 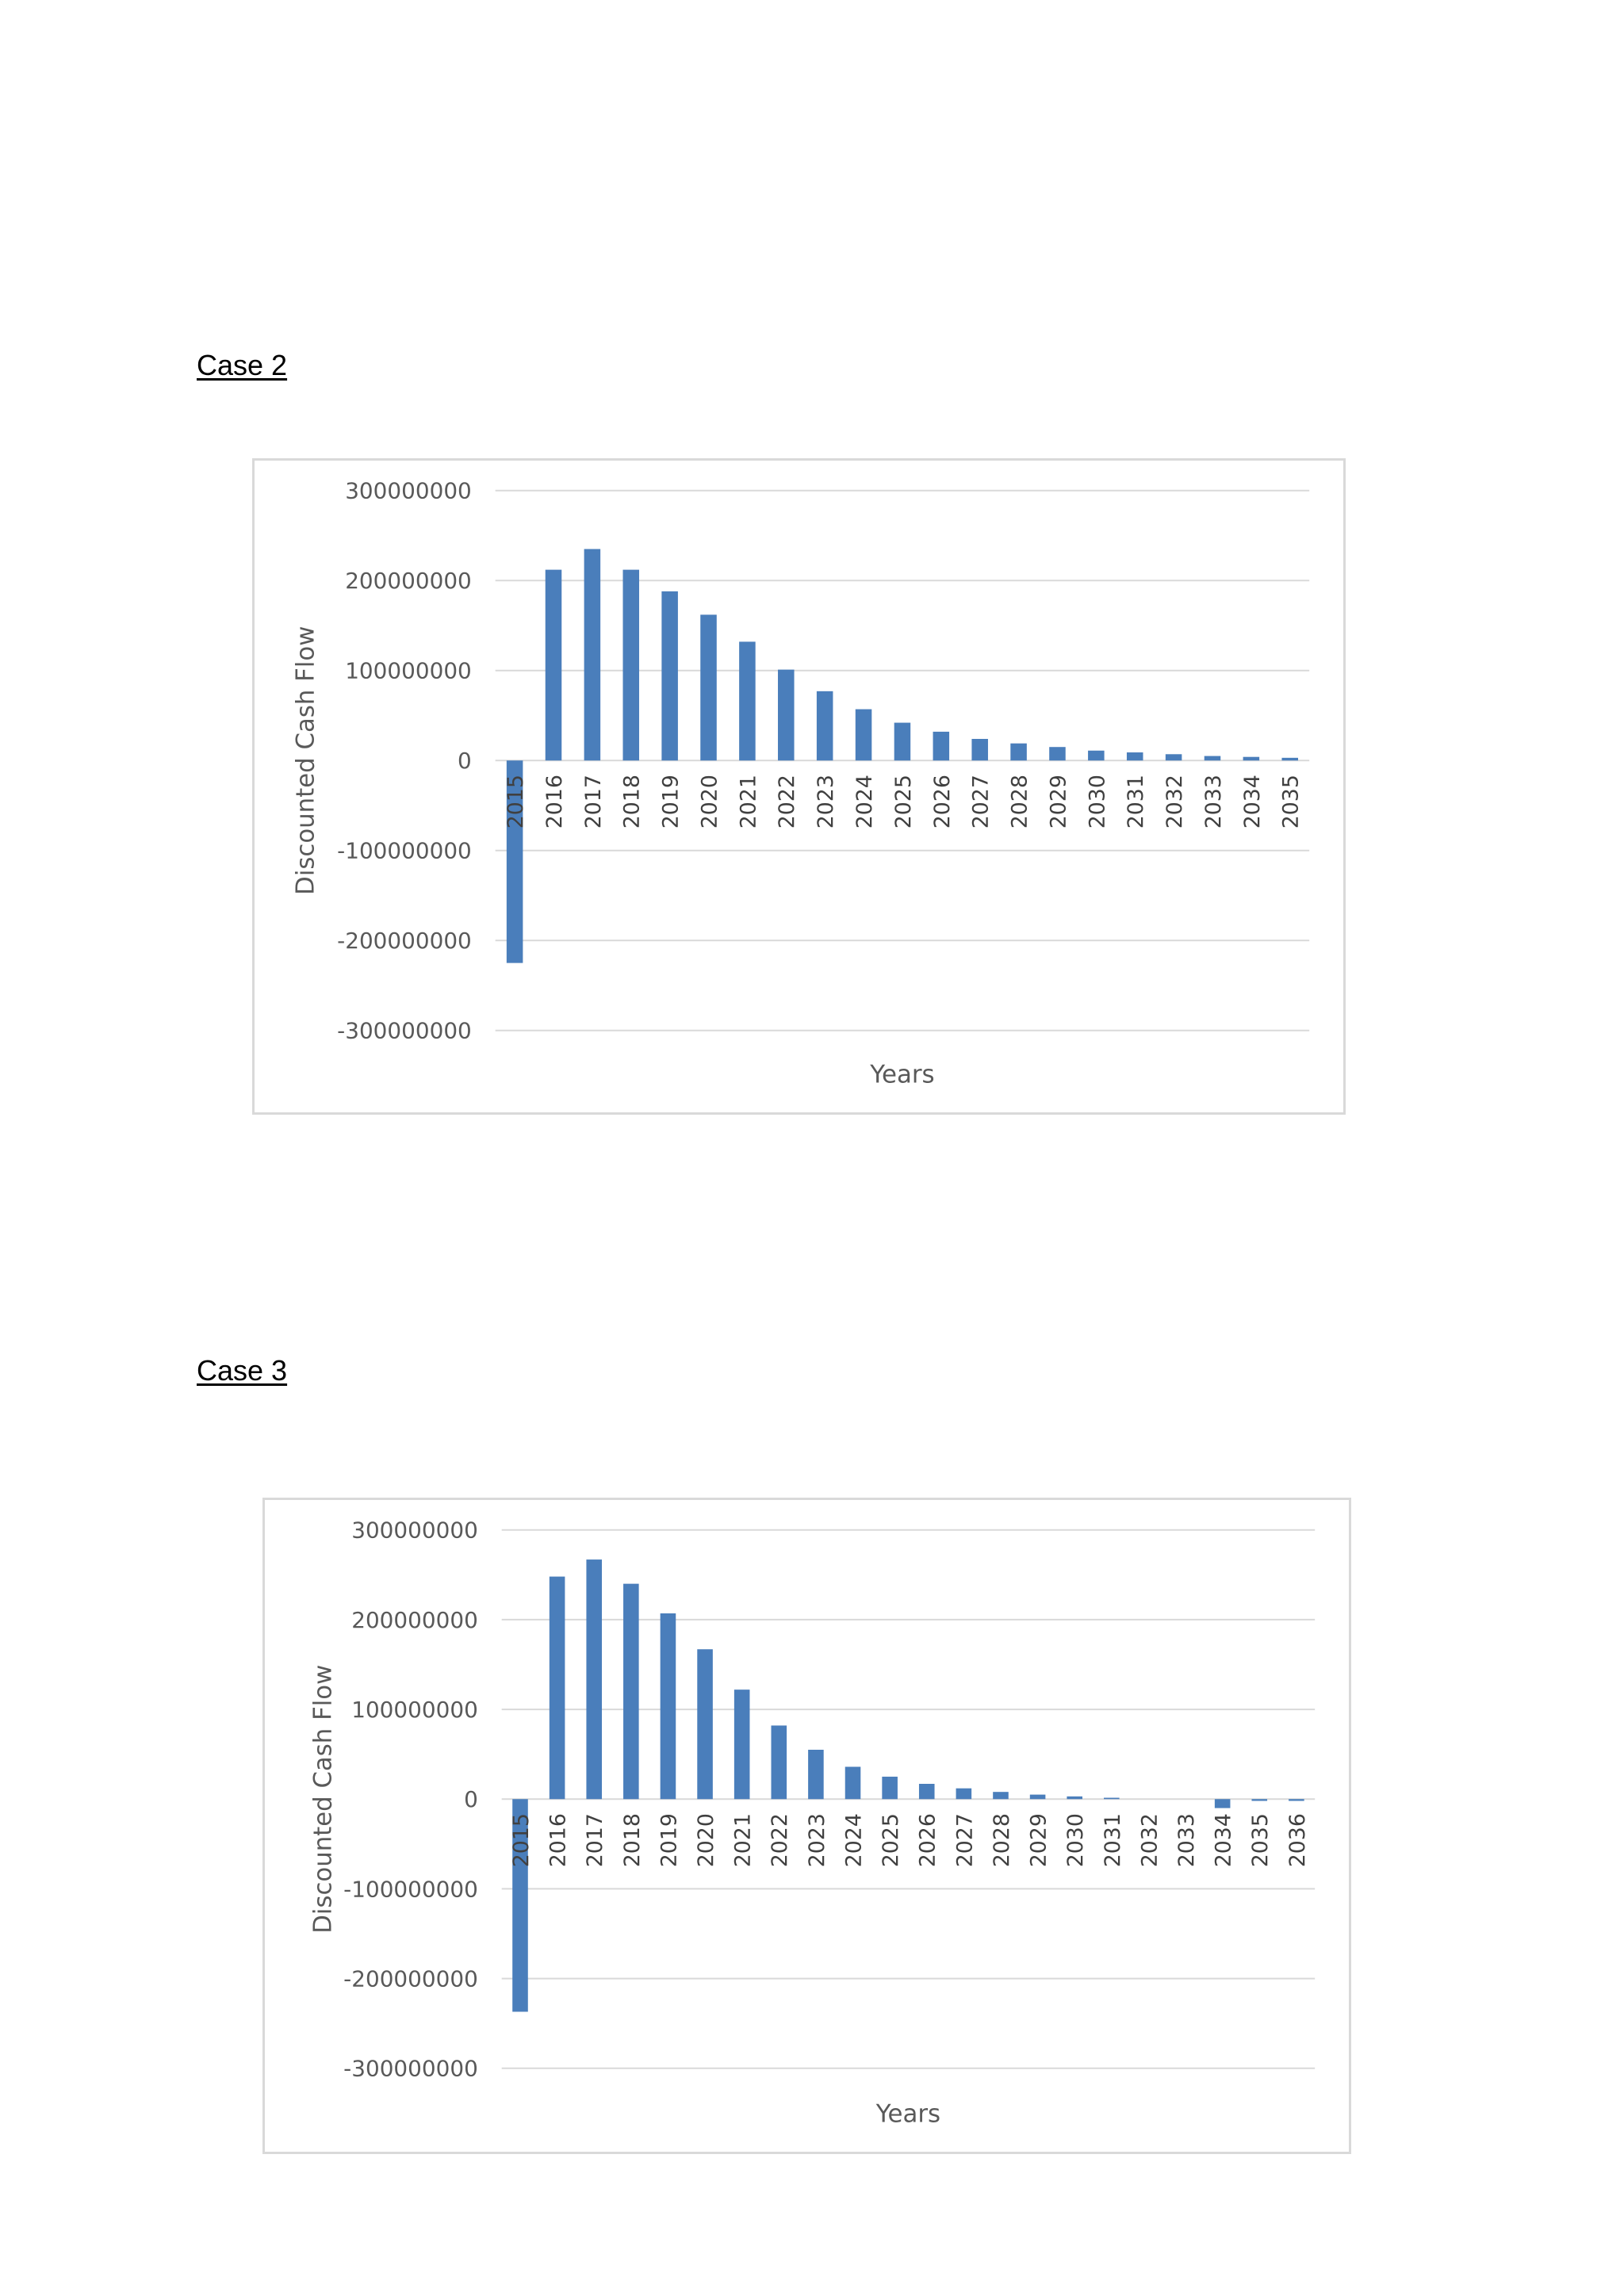 I want to click on case-2-y-tick-label: -100000000, so click(x=404, y=851).